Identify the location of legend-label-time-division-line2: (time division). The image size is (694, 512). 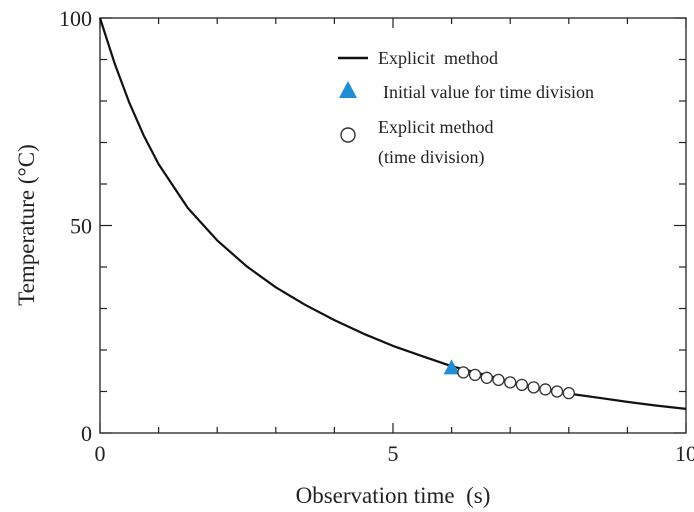
(431, 157).